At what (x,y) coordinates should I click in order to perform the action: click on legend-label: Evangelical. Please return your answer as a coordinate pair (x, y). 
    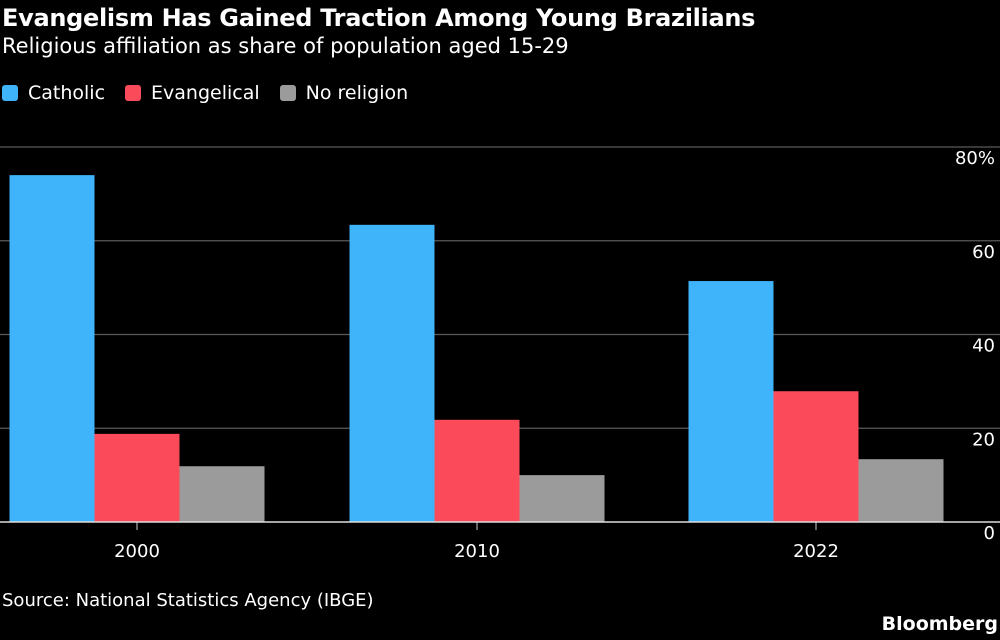
    Looking at the image, I should click on (205, 93).